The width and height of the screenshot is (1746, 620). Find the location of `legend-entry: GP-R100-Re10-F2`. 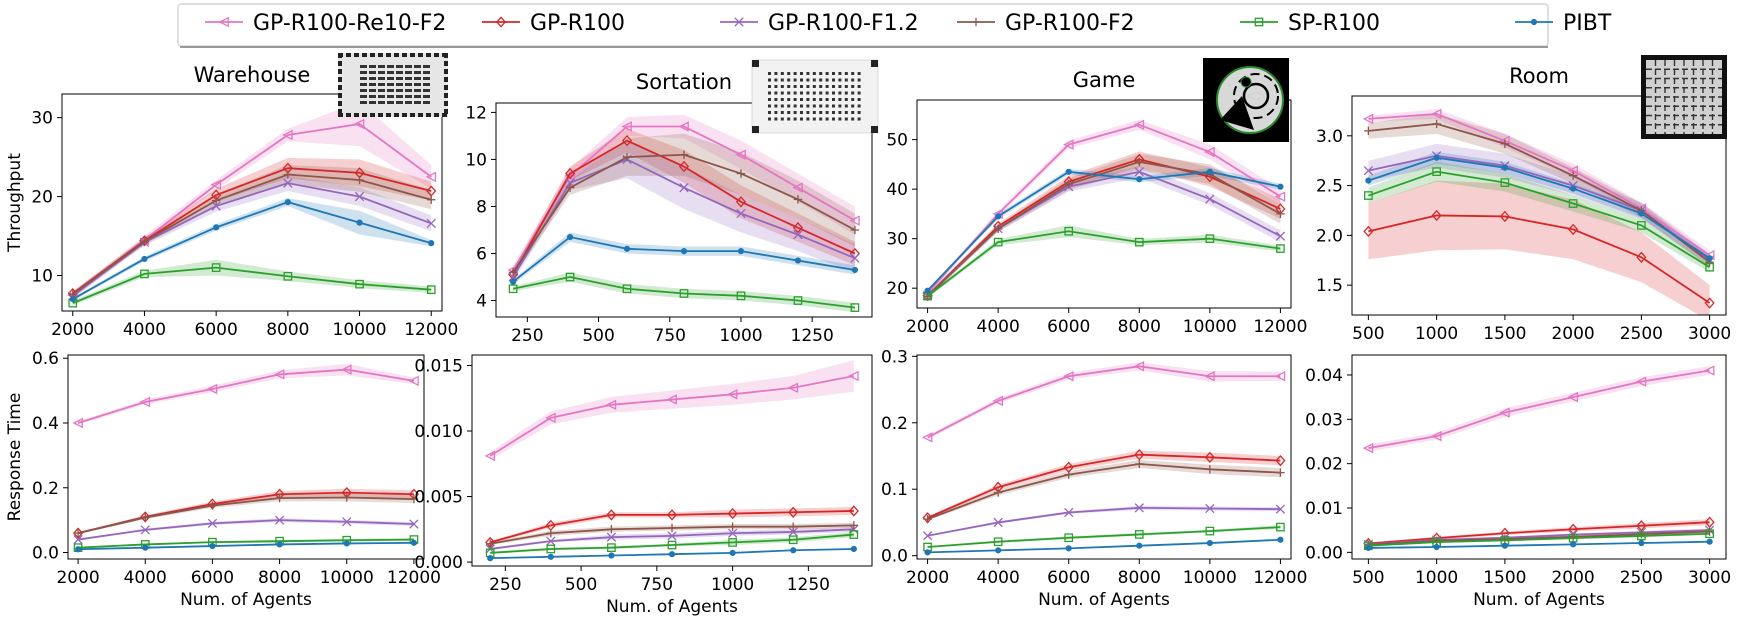

legend-entry: GP-R100-Re10-F2 is located at coordinates (325, 23).